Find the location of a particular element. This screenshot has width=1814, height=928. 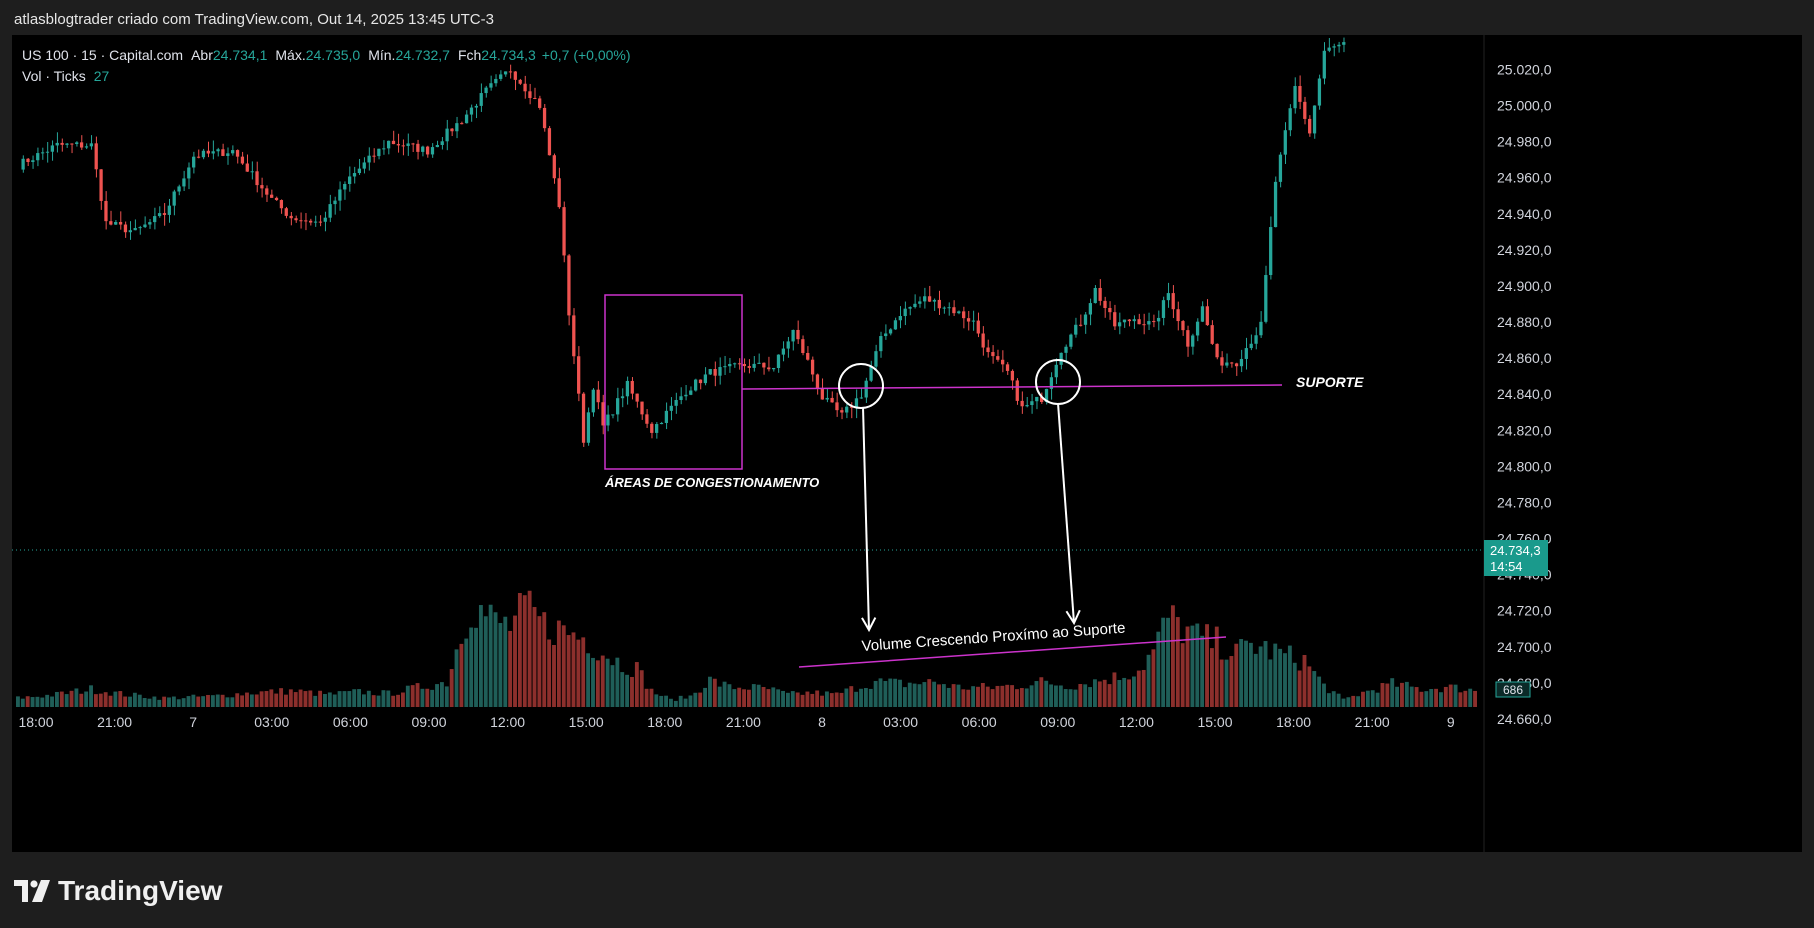

legend-symbol: US 100 · 15 · Capital.com is located at coordinates (103, 55).